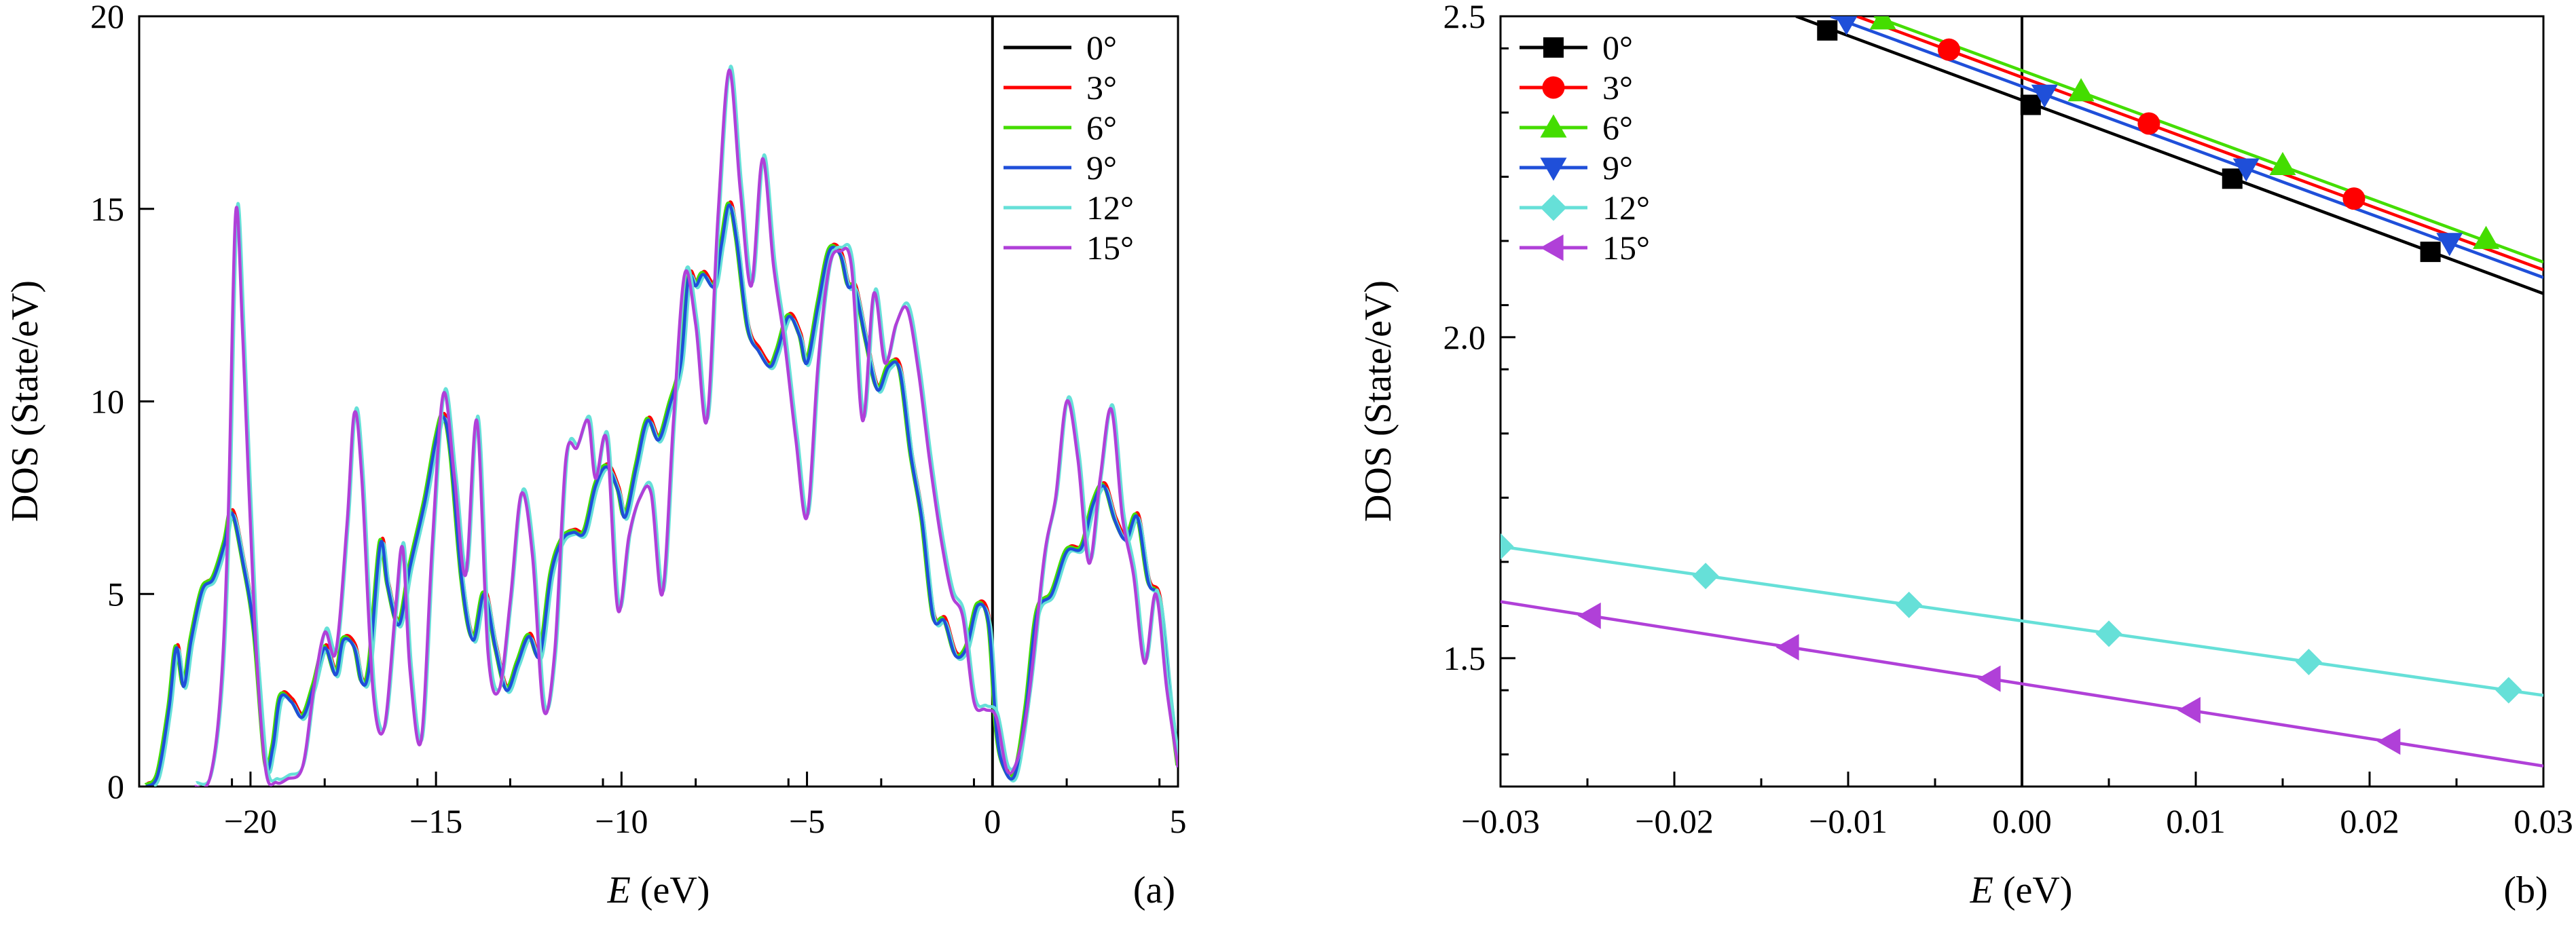 The width and height of the screenshot is (2576, 927). What do you see at coordinates (621, 821) in the screenshot?
I see `panel-a-x-tick-label: −10` at bounding box center [621, 821].